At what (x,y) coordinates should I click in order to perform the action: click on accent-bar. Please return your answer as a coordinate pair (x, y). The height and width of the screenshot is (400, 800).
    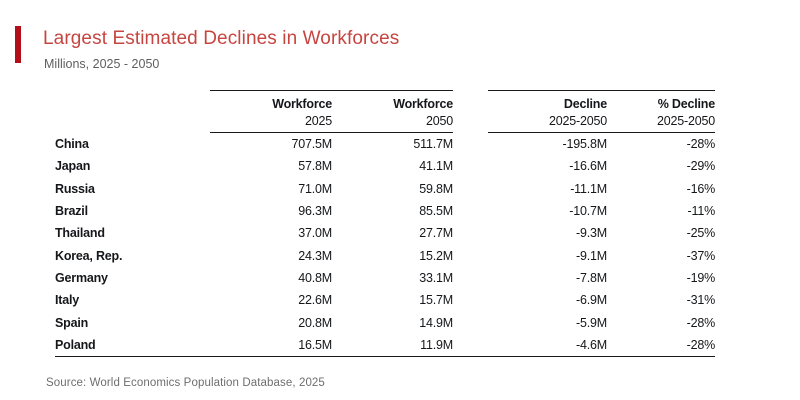
    Looking at the image, I should click on (18, 44).